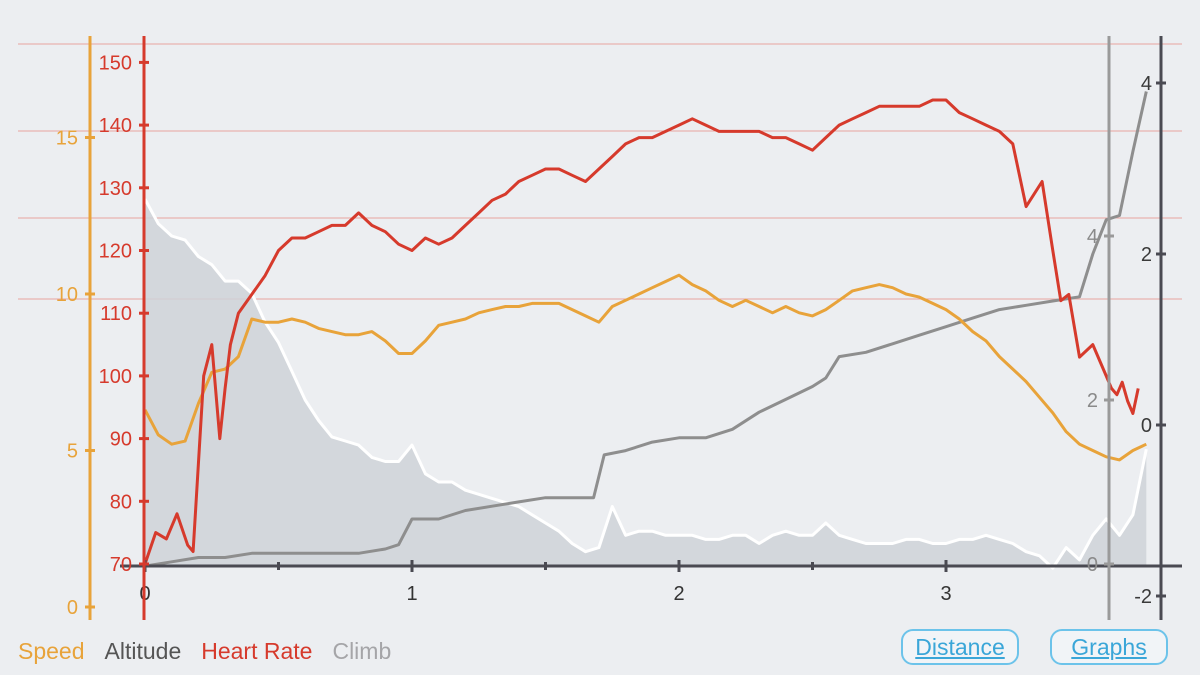  I want to click on altitude-tick-label: 2, so click(1146, 255).